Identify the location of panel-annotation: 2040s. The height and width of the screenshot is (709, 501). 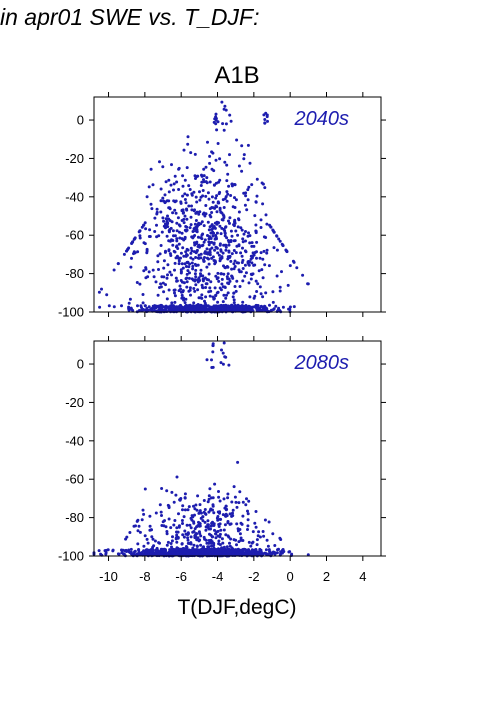
(322, 119).